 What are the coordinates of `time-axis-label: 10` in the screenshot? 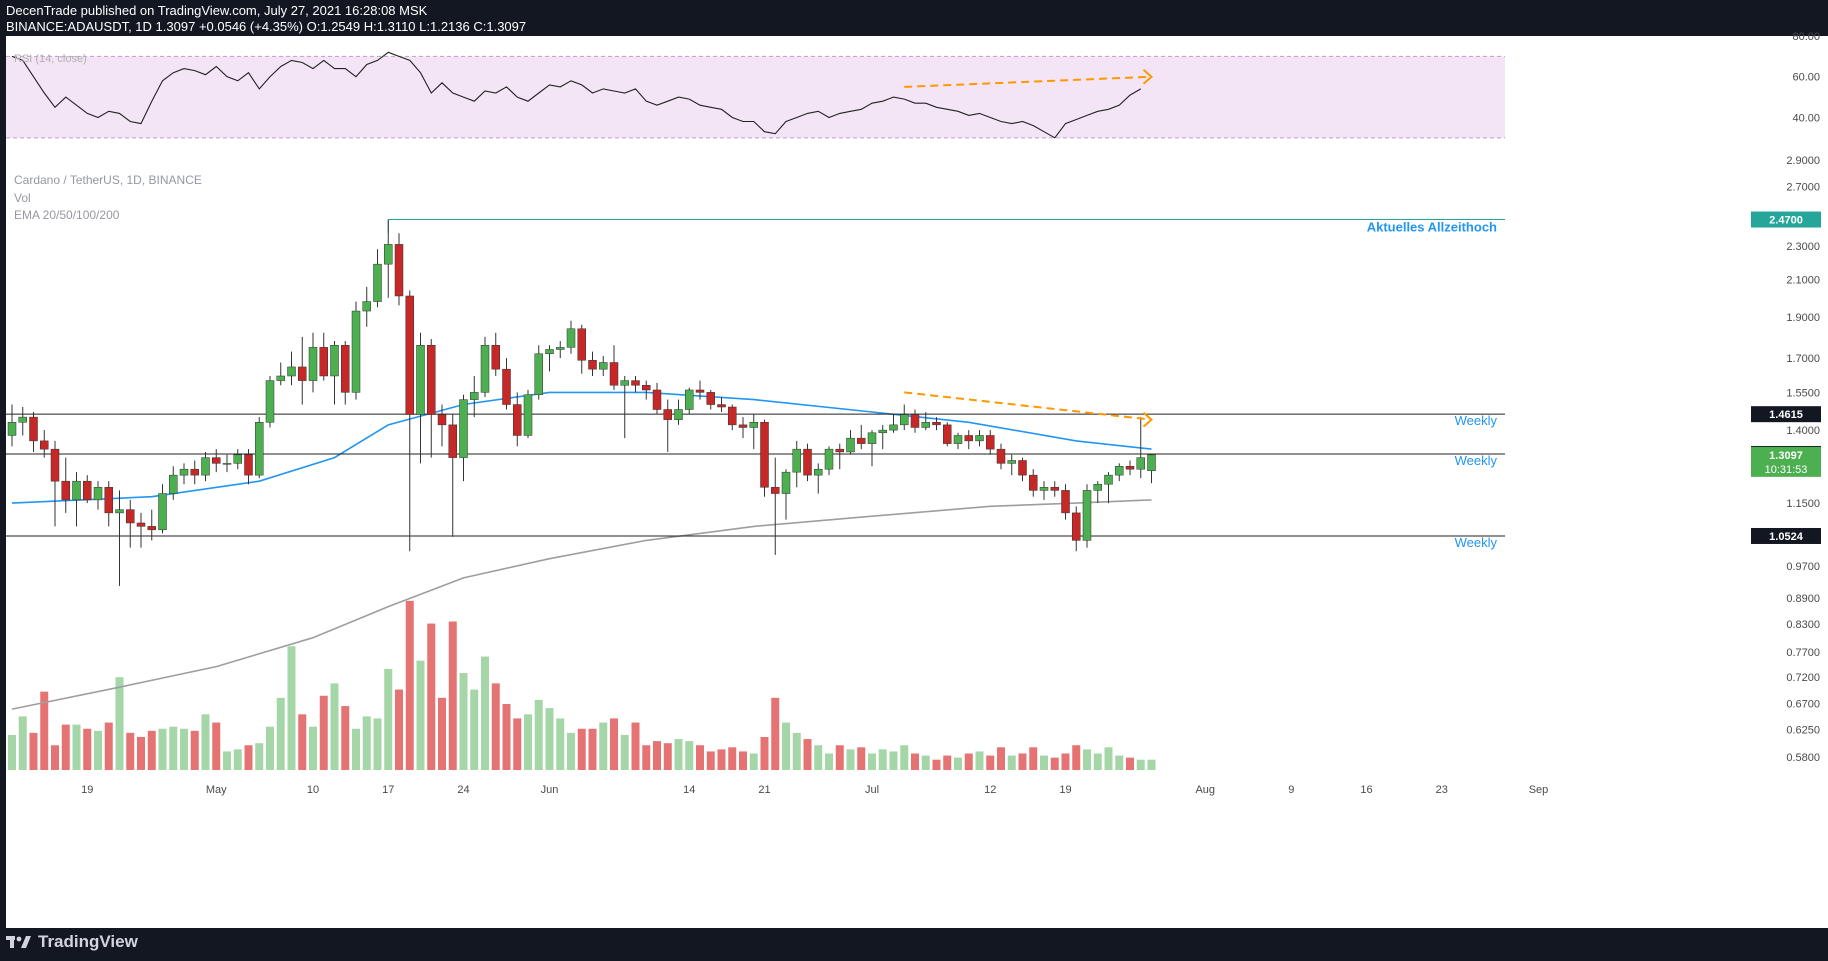 It's located at (313, 790).